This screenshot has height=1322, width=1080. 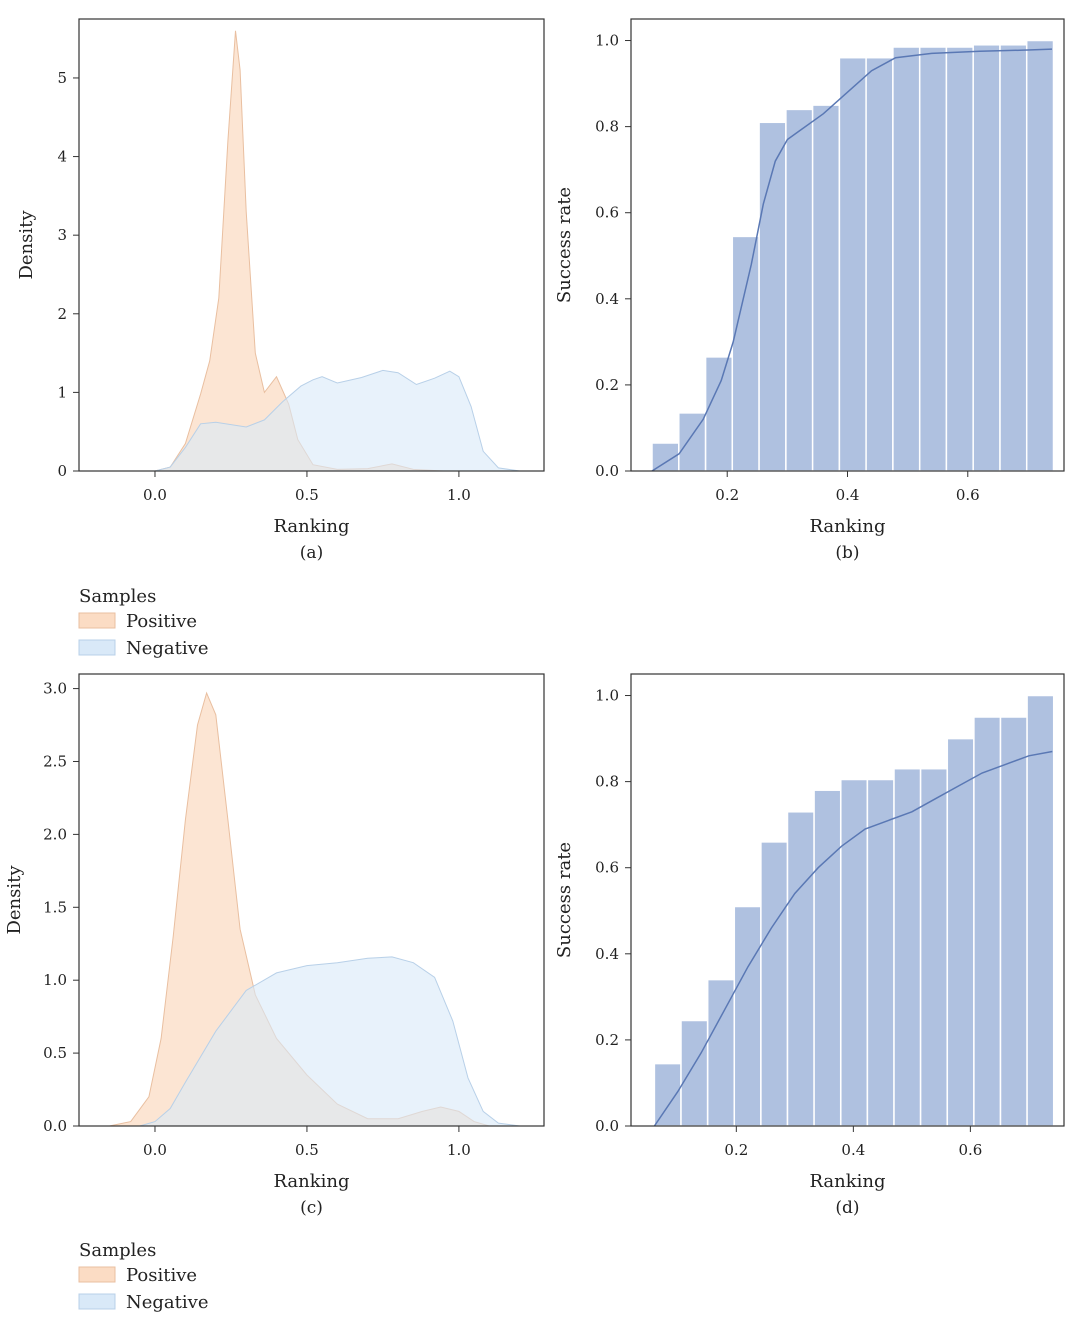 What do you see at coordinates (62, 471) in the screenshot?
I see `y-tick-label: 0` at bounding box center [62, 471].